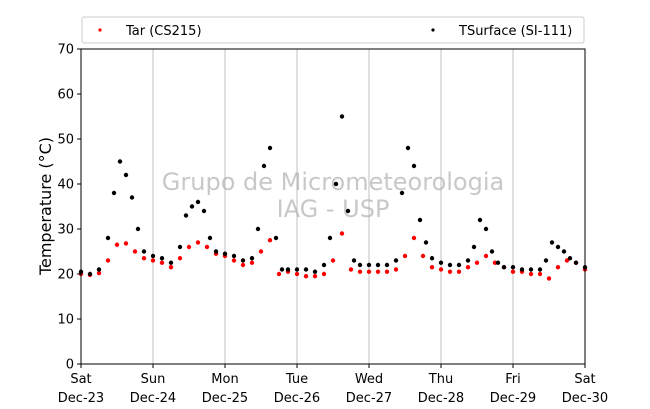 This screenshot has width=650, height=409. What do you see at coordinates (153, 379) in the screenshot?
I see `x-tick-day: Sun` at bounding box center [153, 379].